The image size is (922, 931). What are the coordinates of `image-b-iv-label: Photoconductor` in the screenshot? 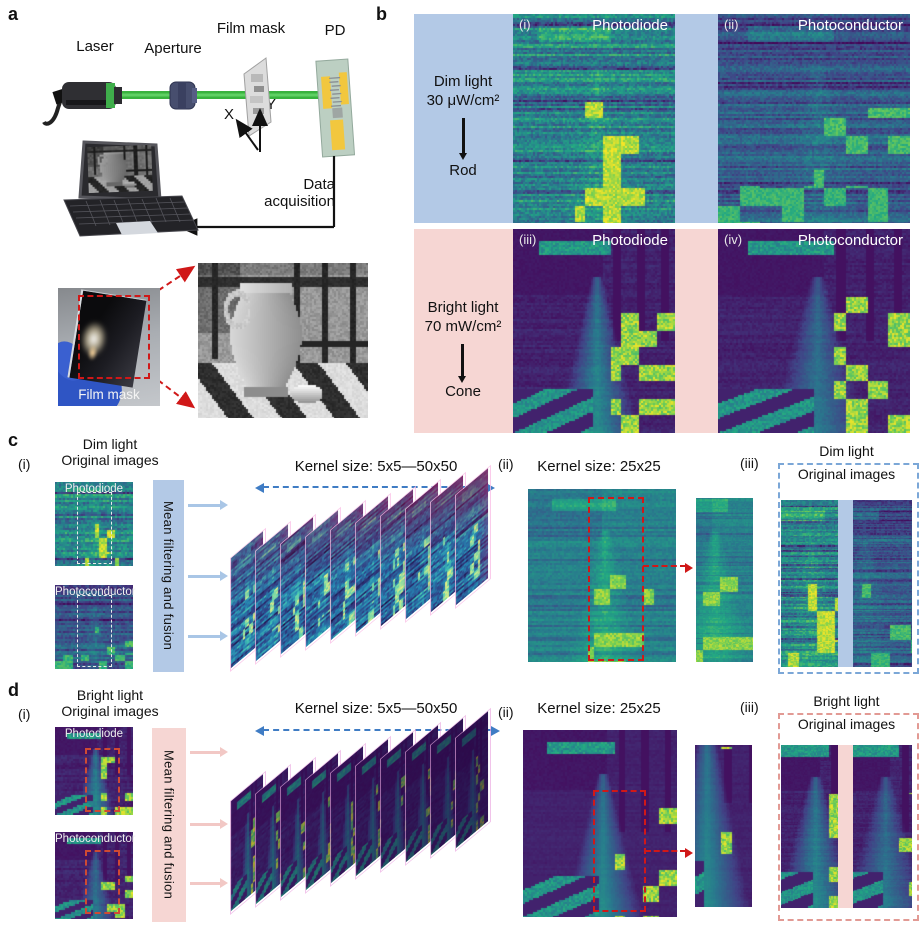 It's located at (850, 240).